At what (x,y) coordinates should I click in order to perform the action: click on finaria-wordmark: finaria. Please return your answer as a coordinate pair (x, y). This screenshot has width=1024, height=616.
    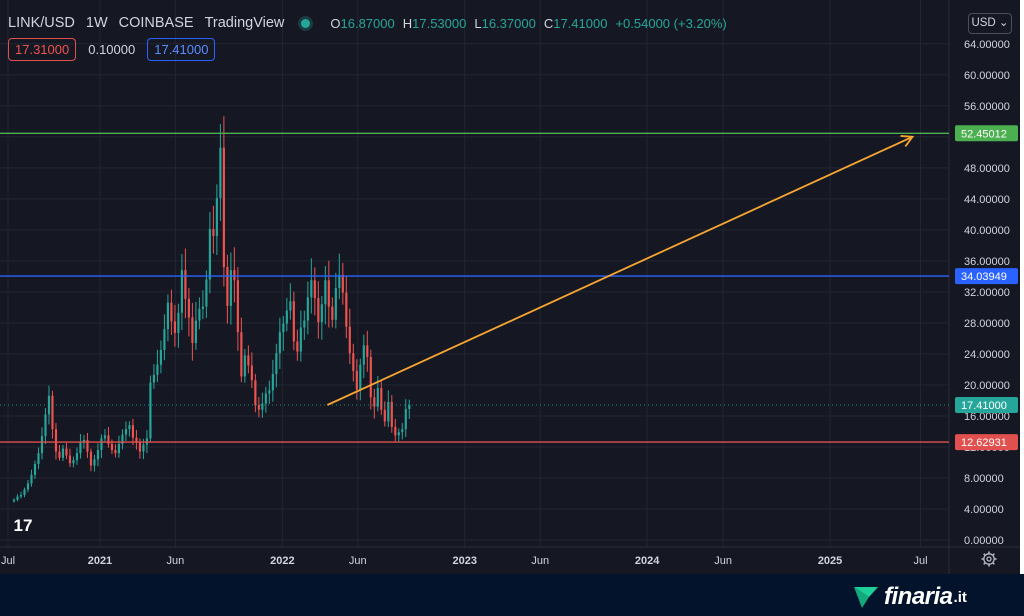
    Looking at the image, I should click on (918, 596).